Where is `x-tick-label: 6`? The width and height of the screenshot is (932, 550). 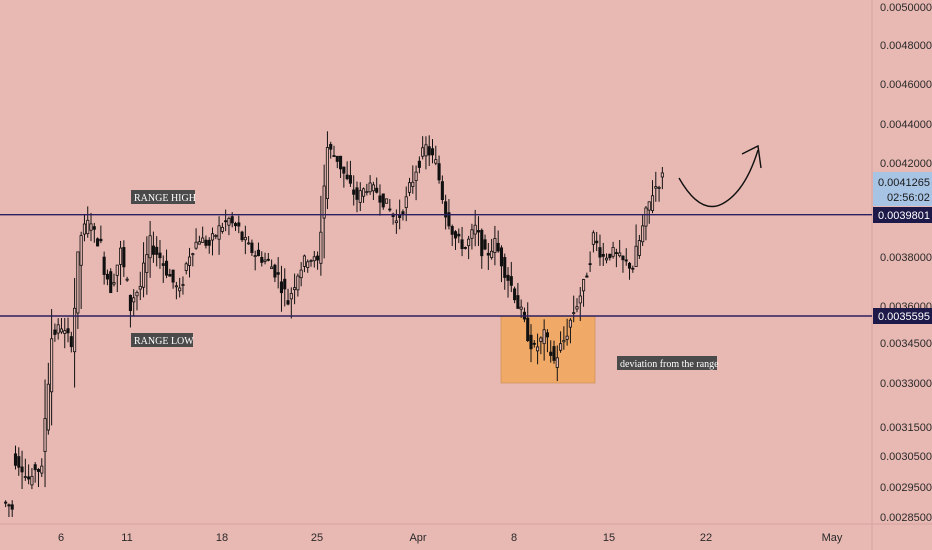
x-tick-label: 6 is located at coordinates (61, 538).